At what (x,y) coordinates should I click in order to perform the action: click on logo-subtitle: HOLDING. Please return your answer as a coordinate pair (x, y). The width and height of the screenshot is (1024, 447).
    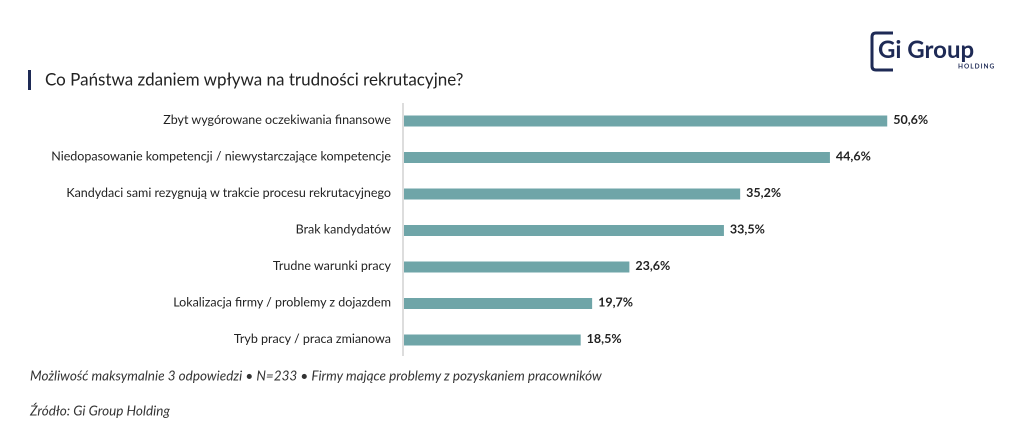
    Looking at the image, I should click on (976, 67).